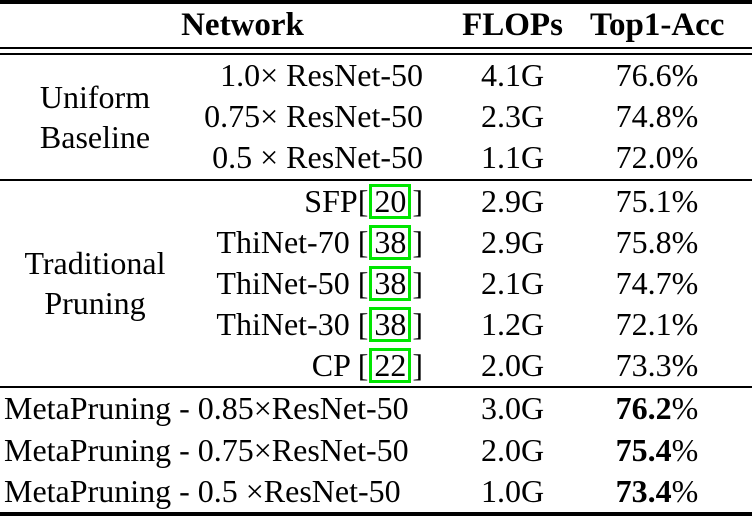 The width and height of the screenshot is (752, 516). I want to click on table-row: CP [22] 2.0G 73.3%, so click(376, 366).